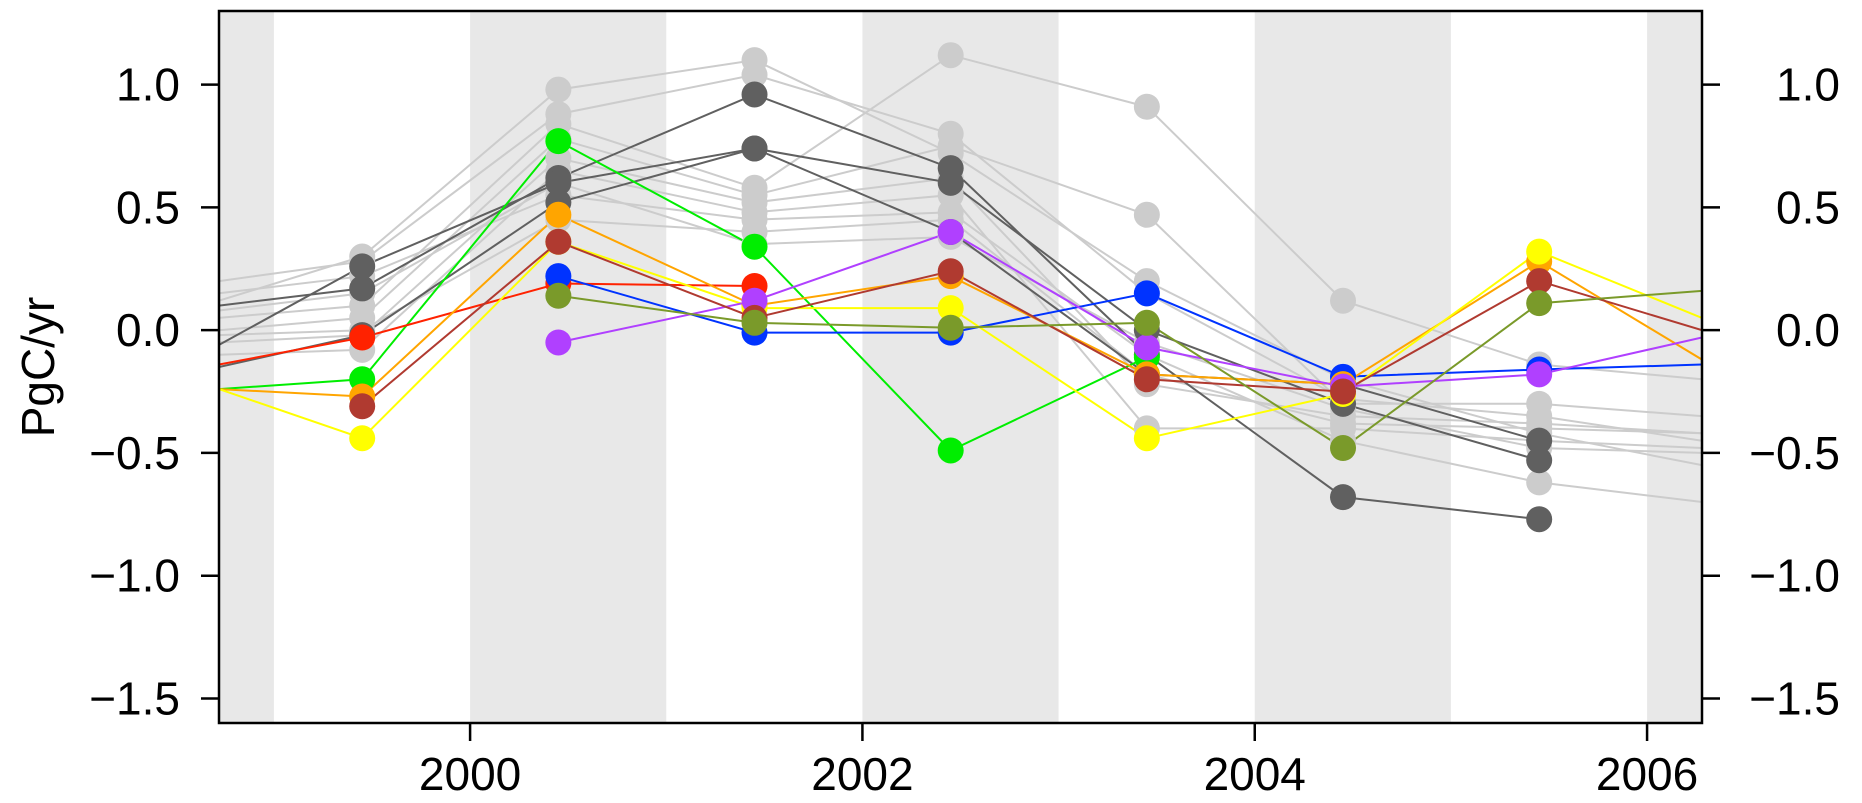 The image size is (1862, 803). What do you see at coordinates (1794, 453) in the screenshot?
I see `y-tick-label-right-3: −0.5` at bounding box center [1794, 453].